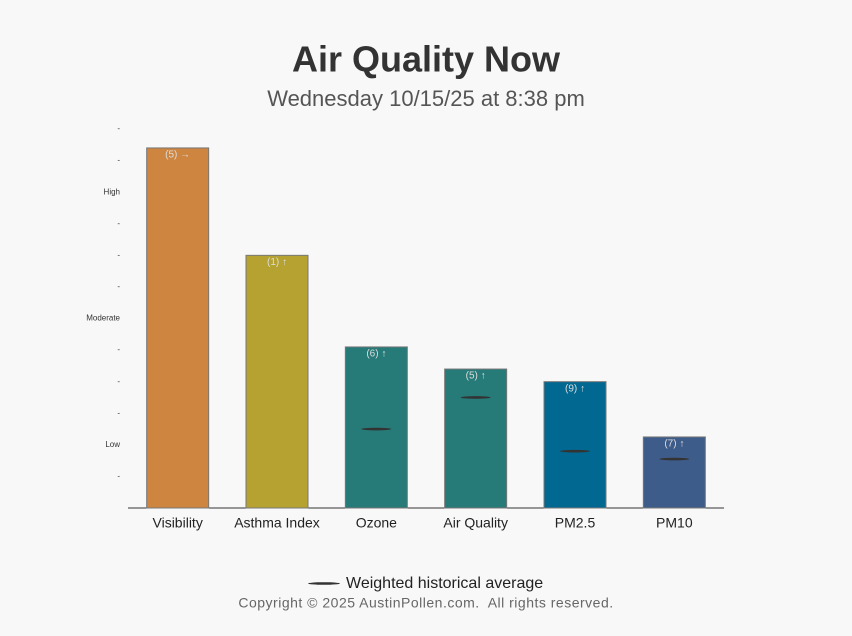 The height and width of the screenshot is (636, 852). I want to click on x-tick-label: Visibility, so click(178, 523).